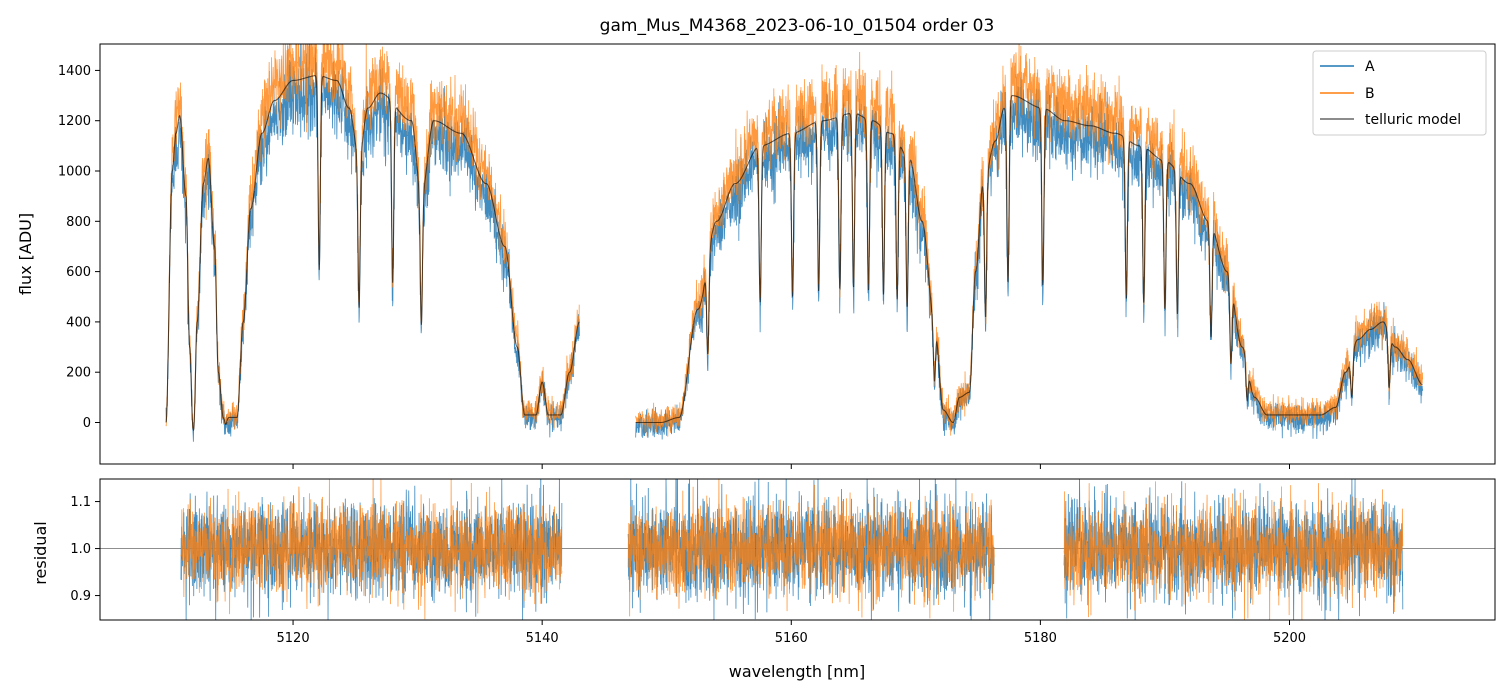  I want to click on flux-y-axis: 0 200 400 600 800 1000 1200 1400, so click(79, 247).